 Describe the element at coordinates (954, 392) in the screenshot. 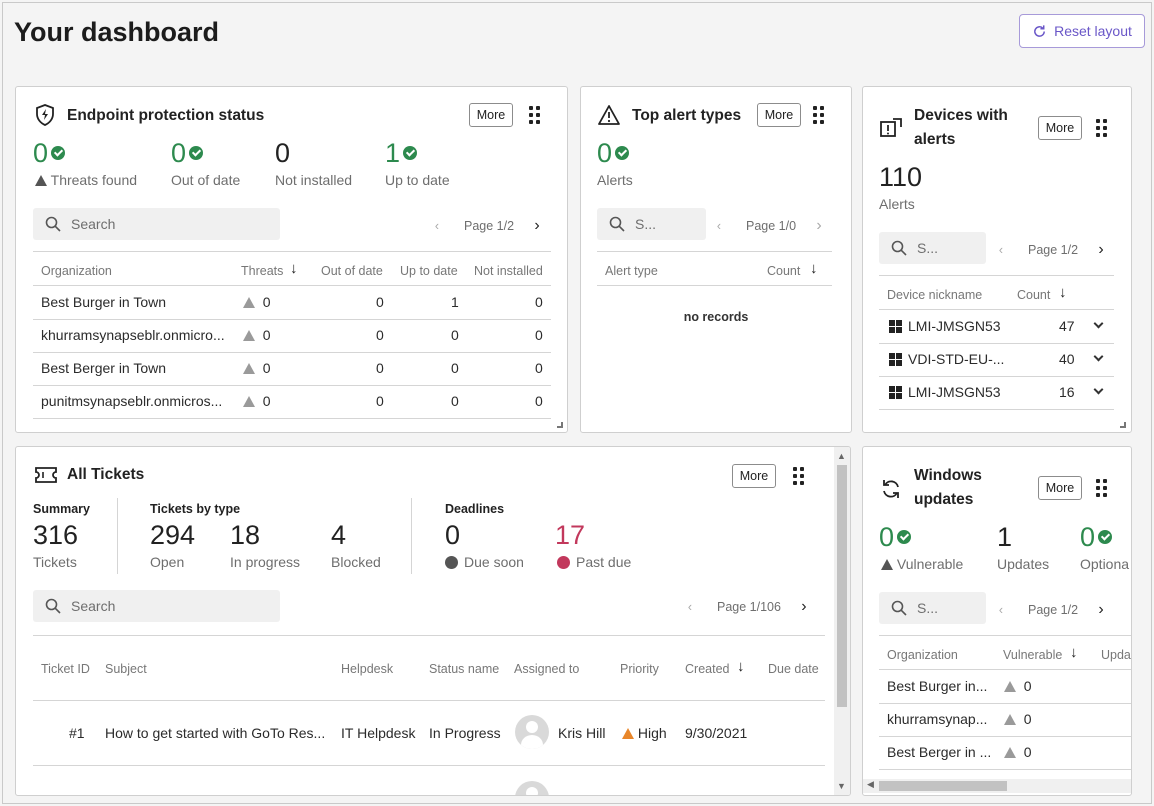

I see `device-name-cell: LMI-JMSGN53` at that location.